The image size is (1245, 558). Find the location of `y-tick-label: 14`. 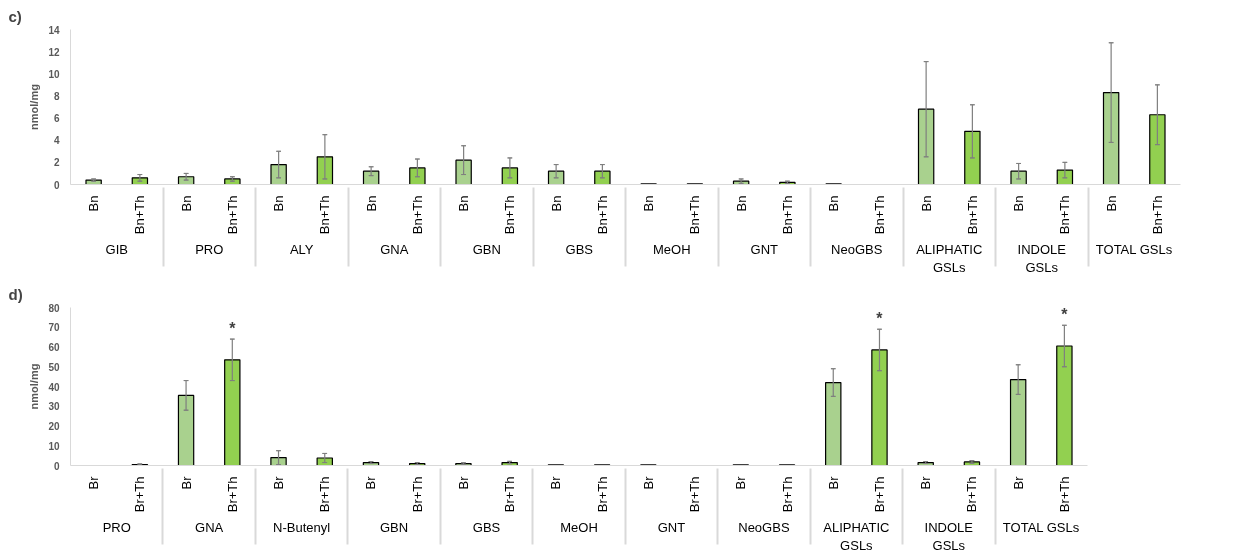

y-tick-label: 14 is located at coordinates (54, 30).